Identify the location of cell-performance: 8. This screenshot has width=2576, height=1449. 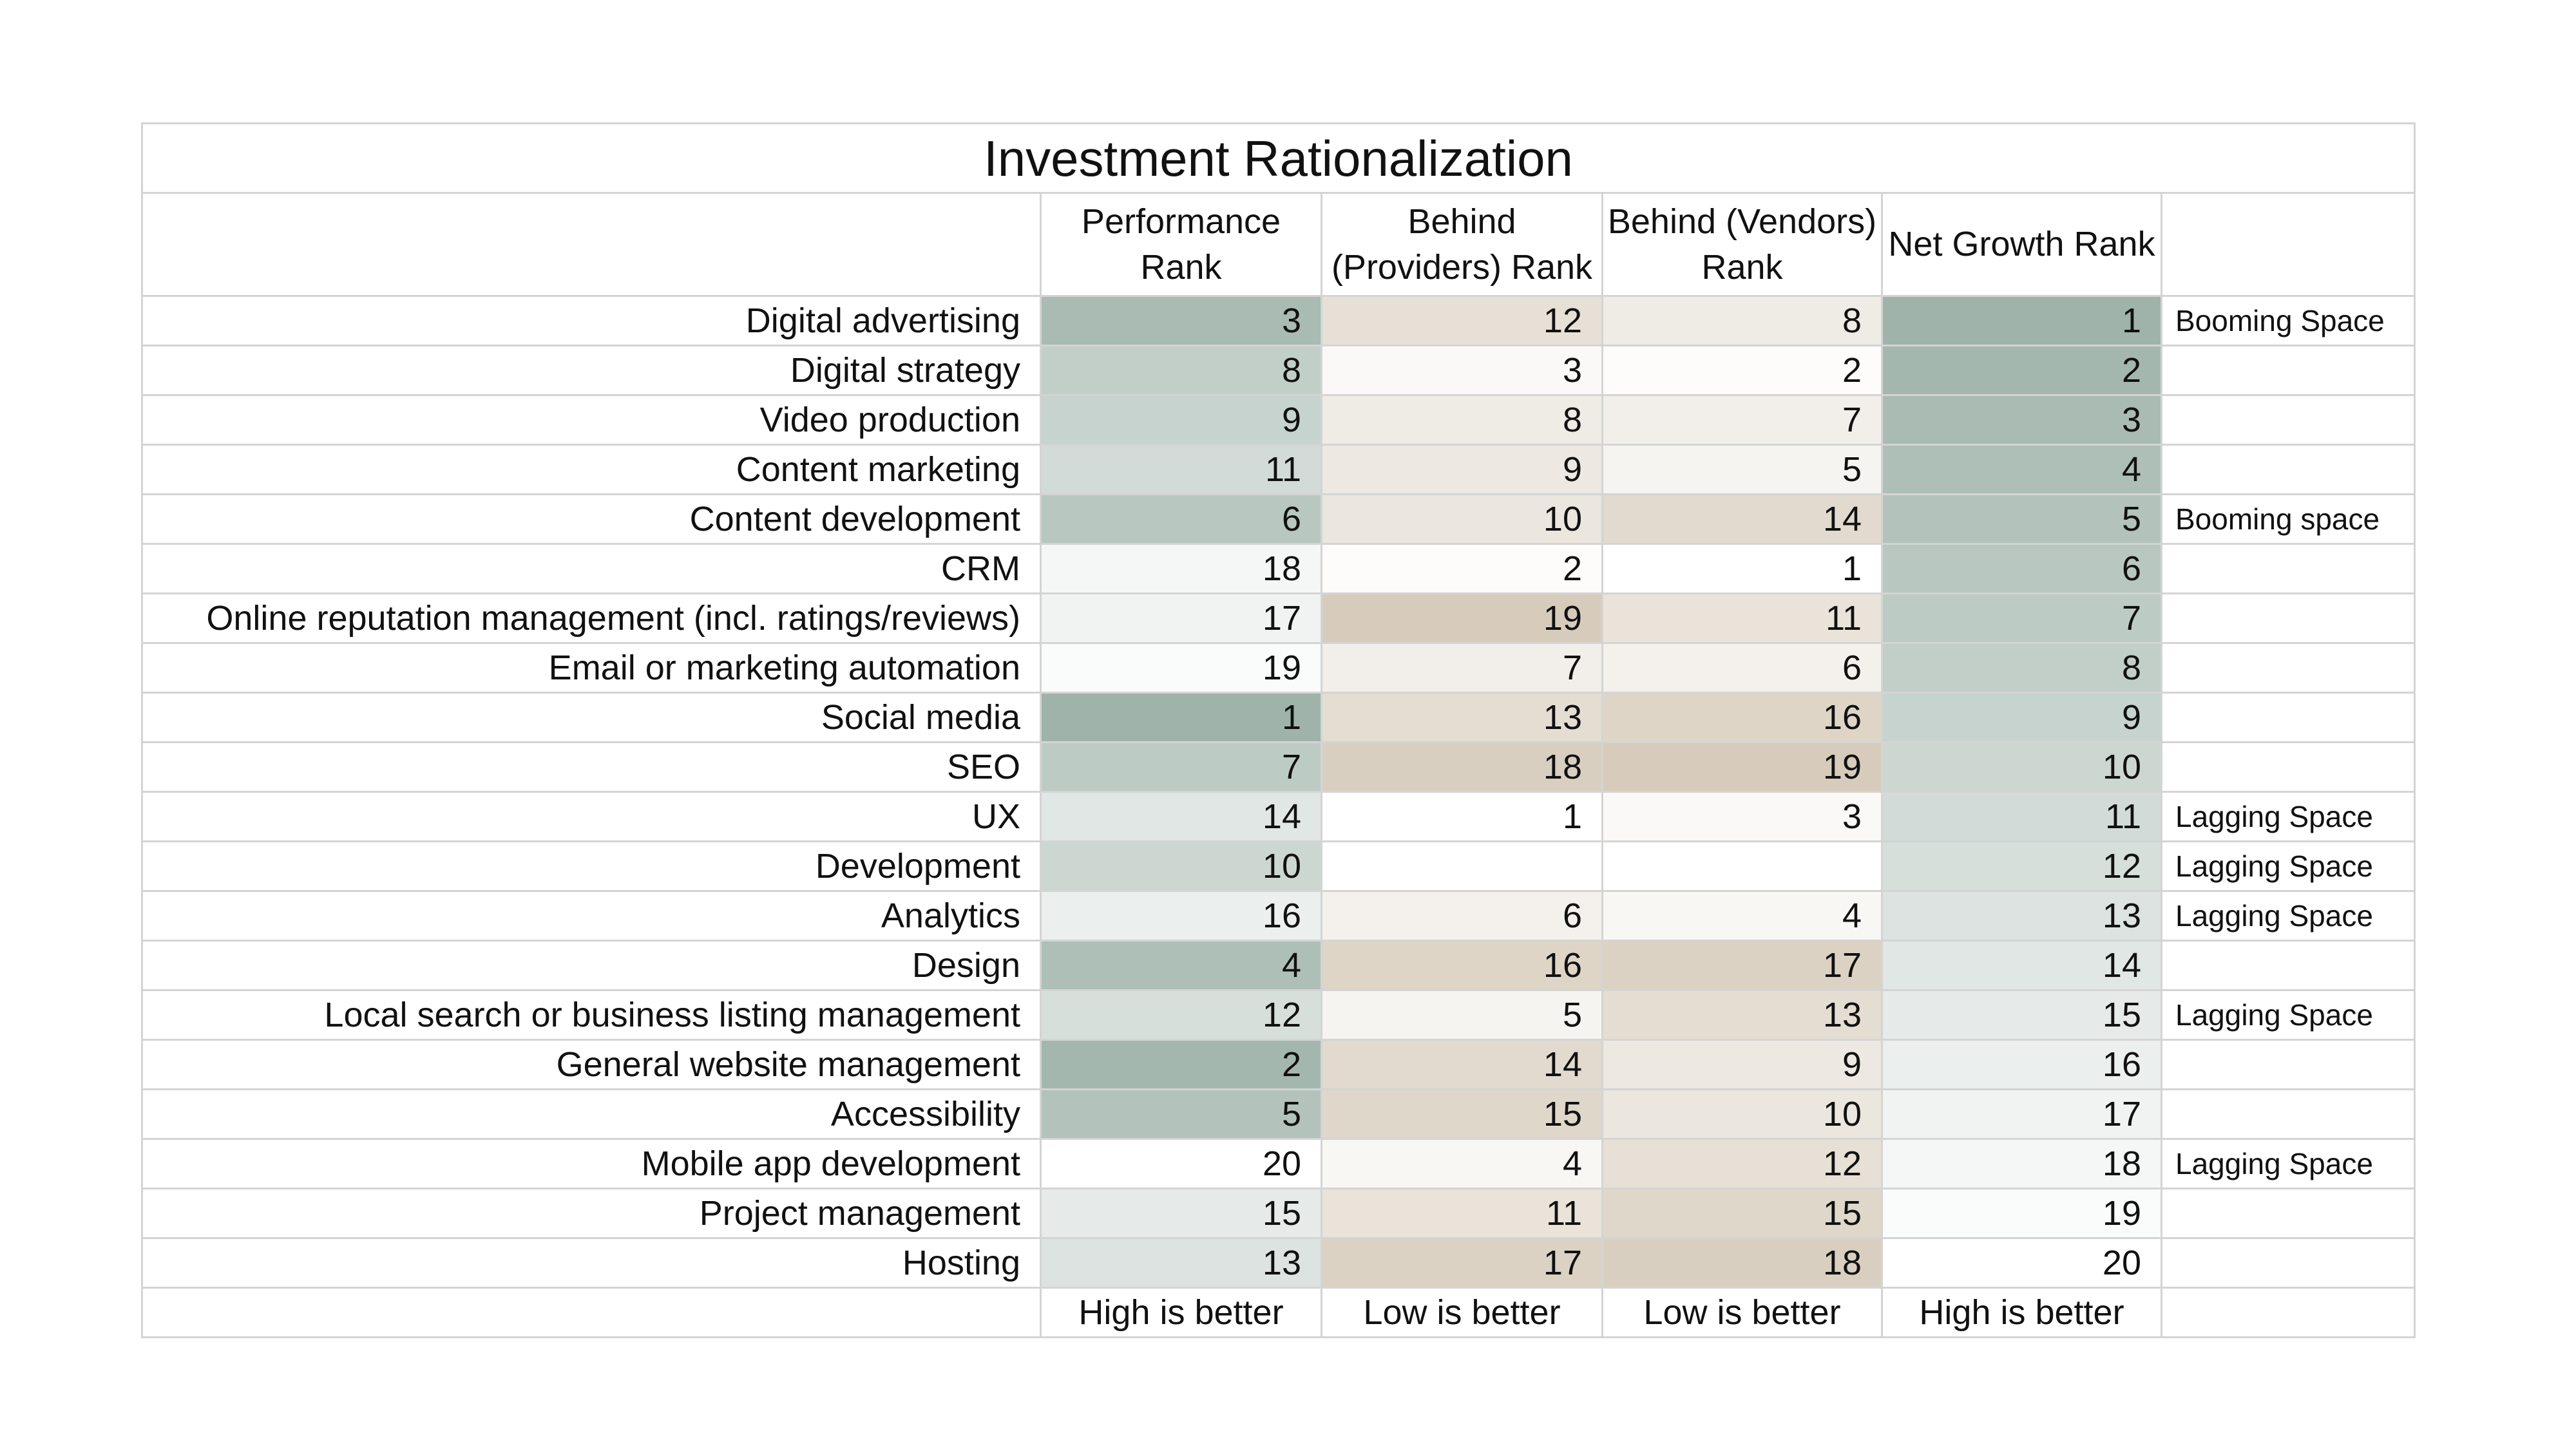
(1181, 370).